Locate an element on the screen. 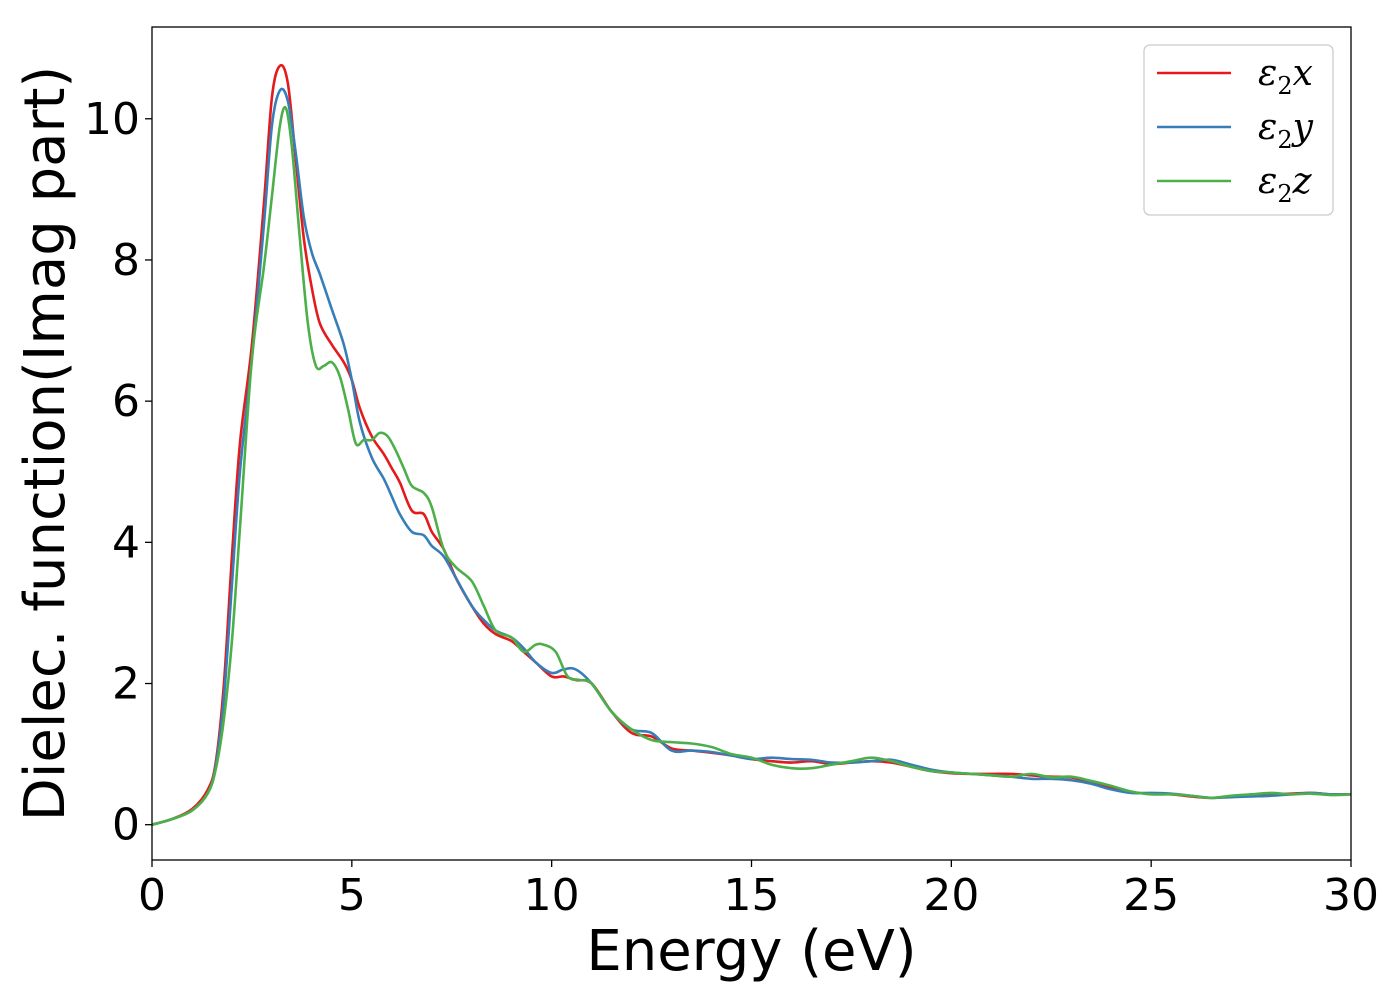 This screenshot has width=1400, height=1000. legend-item-z: ε2z is located at coordinates (1235, 184).